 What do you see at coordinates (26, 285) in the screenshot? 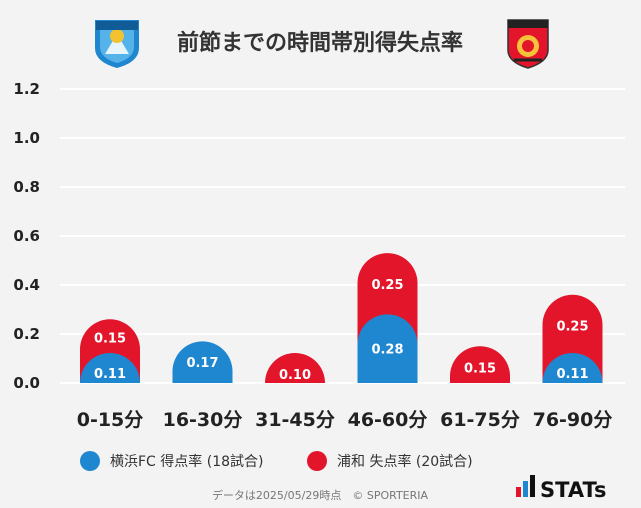
I see `y-tick-label: 0.4` at bounding box center [26, 285].